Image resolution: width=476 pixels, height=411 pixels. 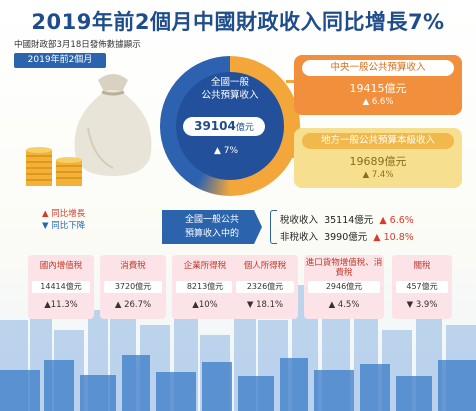 I want to click on tax-card-customs: 關稅 457億元 ▼ 3.9%, so click(x=422, y=287).